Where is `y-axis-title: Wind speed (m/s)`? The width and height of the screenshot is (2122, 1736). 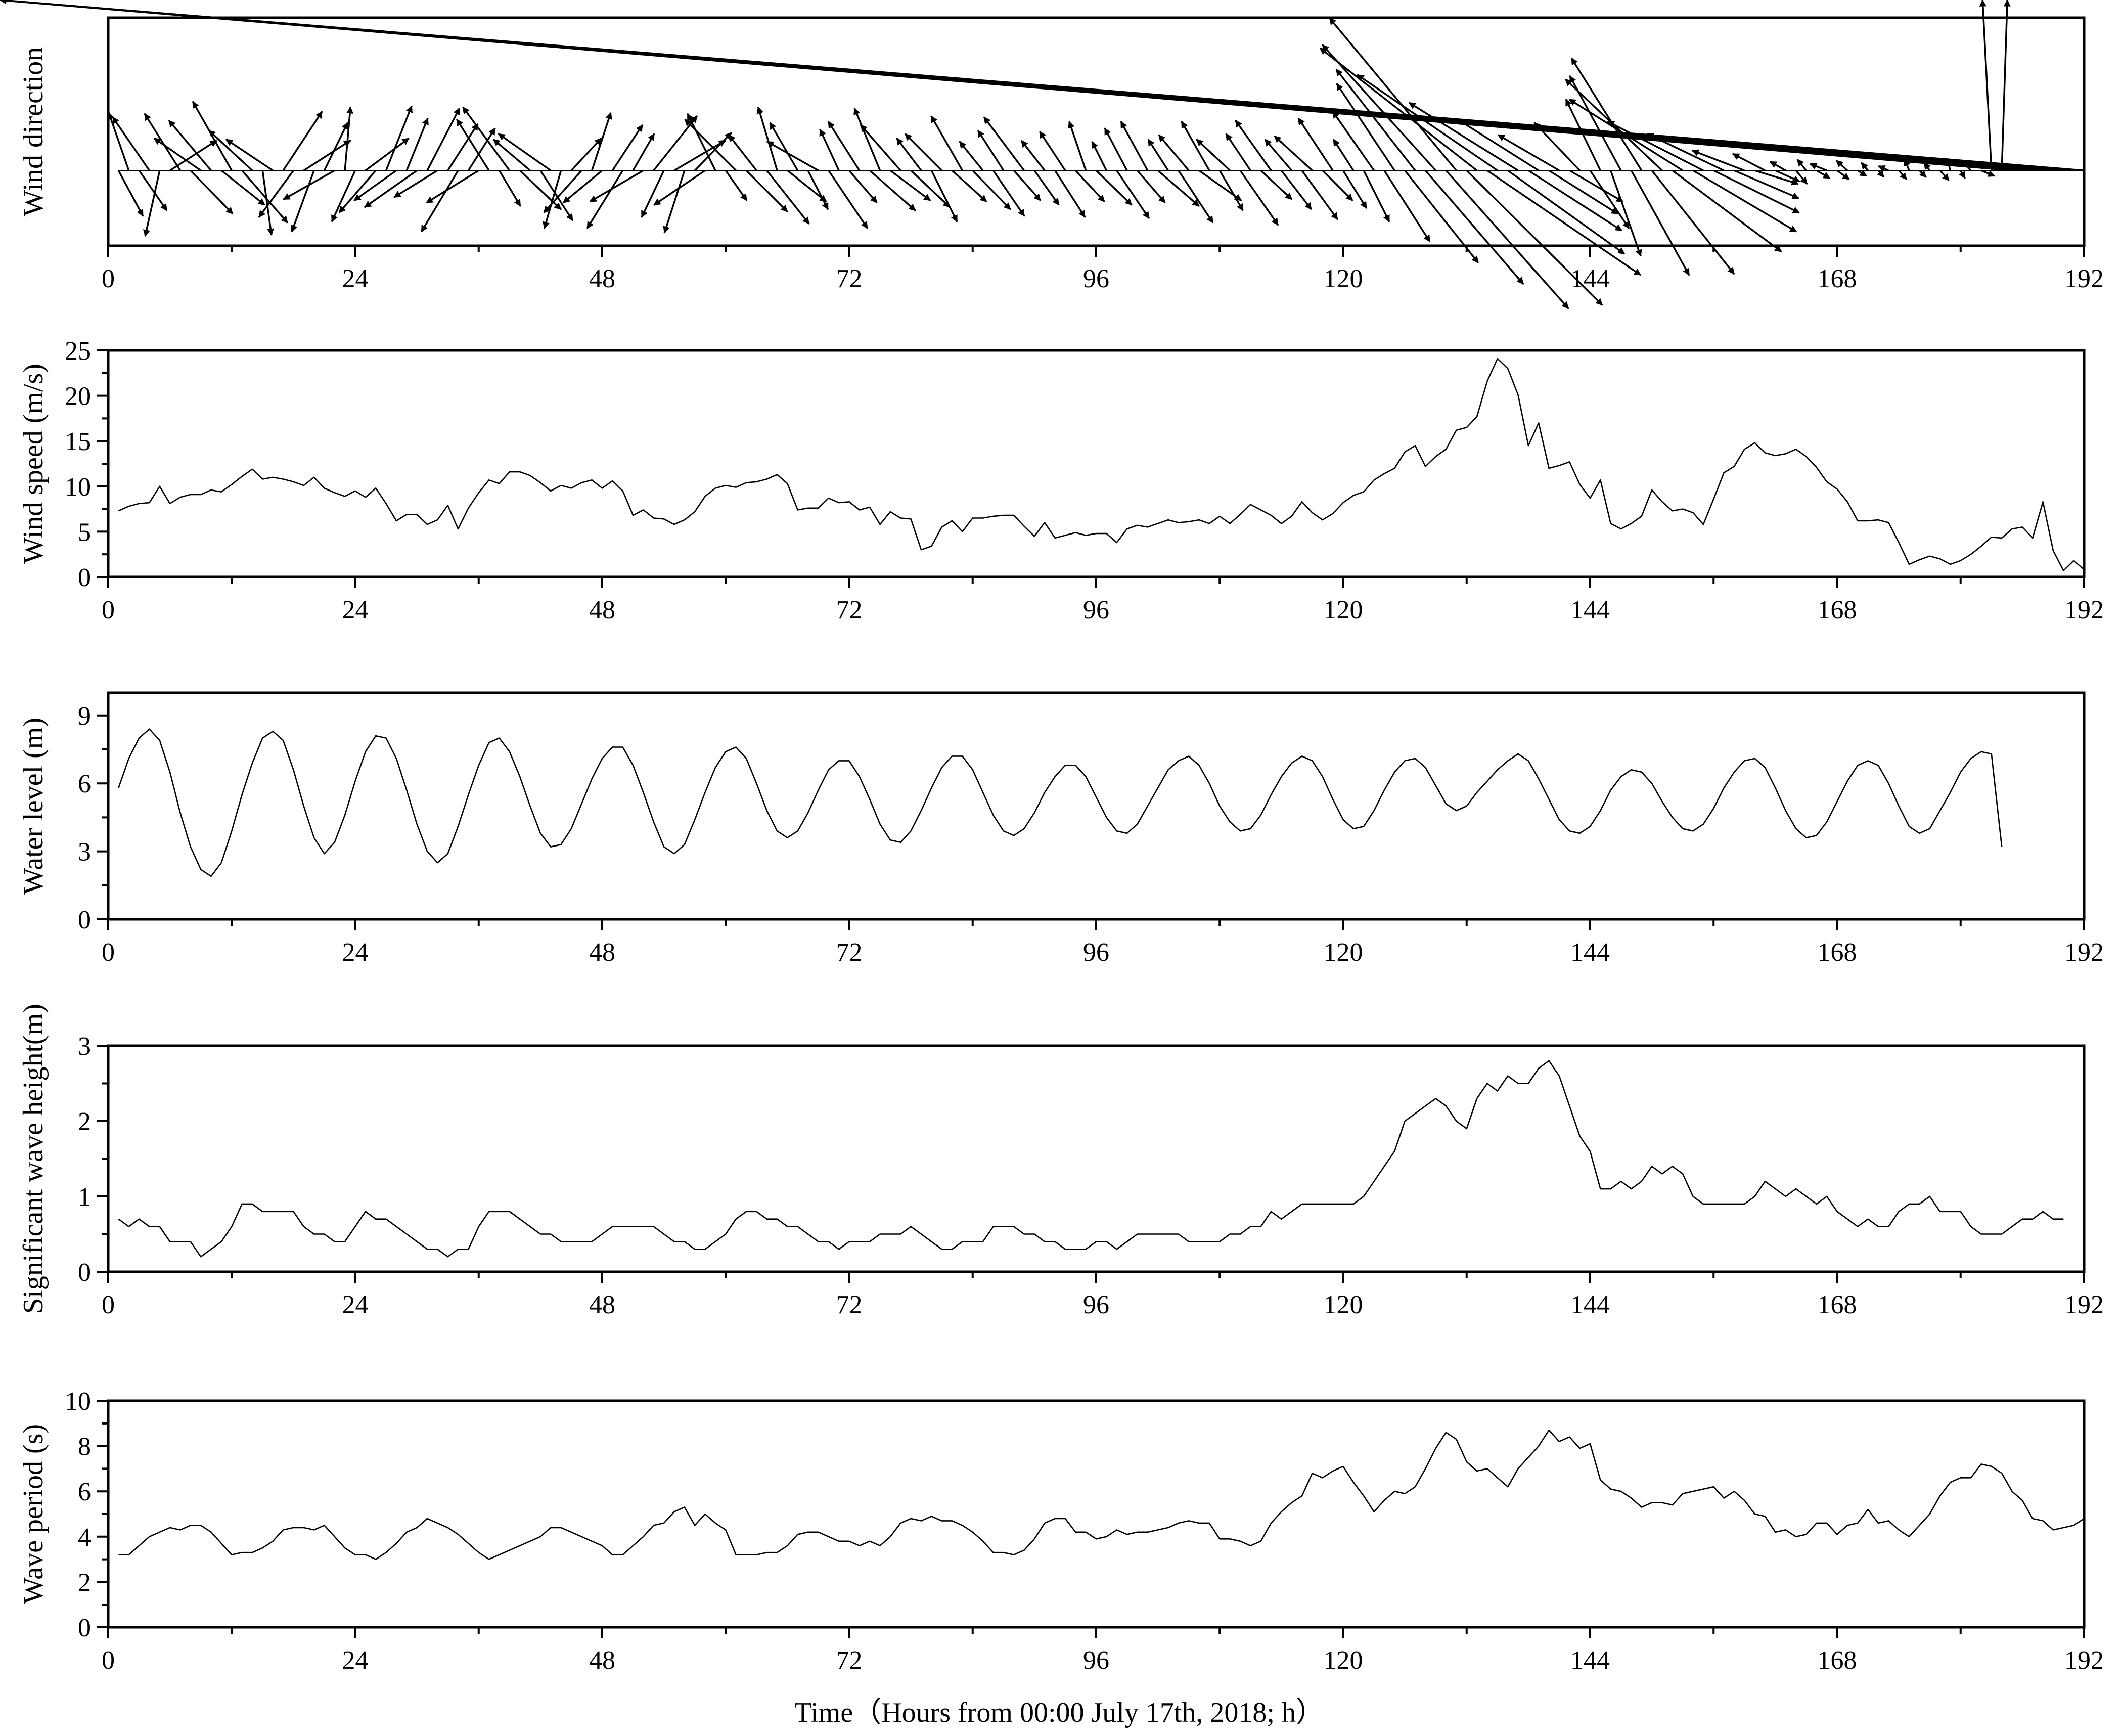 y-axis-title: Wind speed (m/s) is located at coordinates (33, 464).